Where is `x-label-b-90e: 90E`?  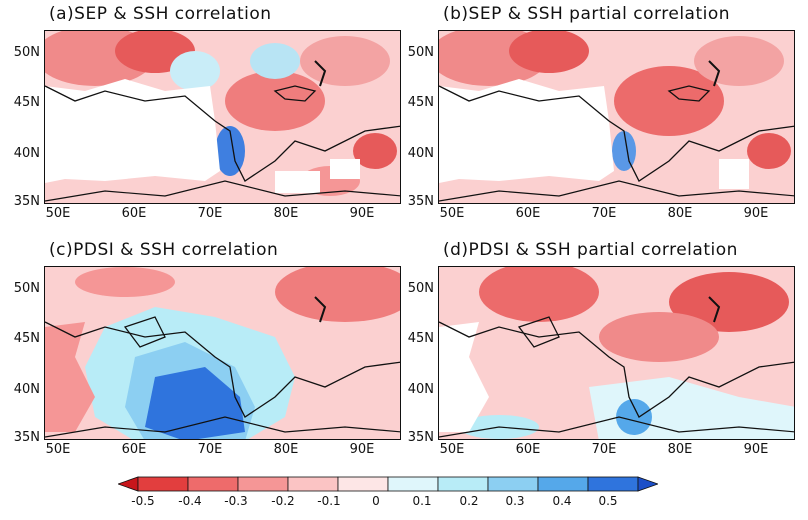 x-label-b-90e: 90E is located at coordinates (756, 213).